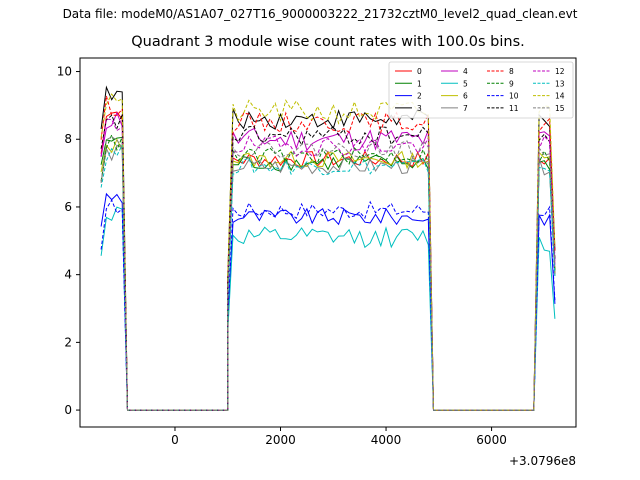  I want to click on x-axis: 0 2000 4000 6000, so click(339, 437).